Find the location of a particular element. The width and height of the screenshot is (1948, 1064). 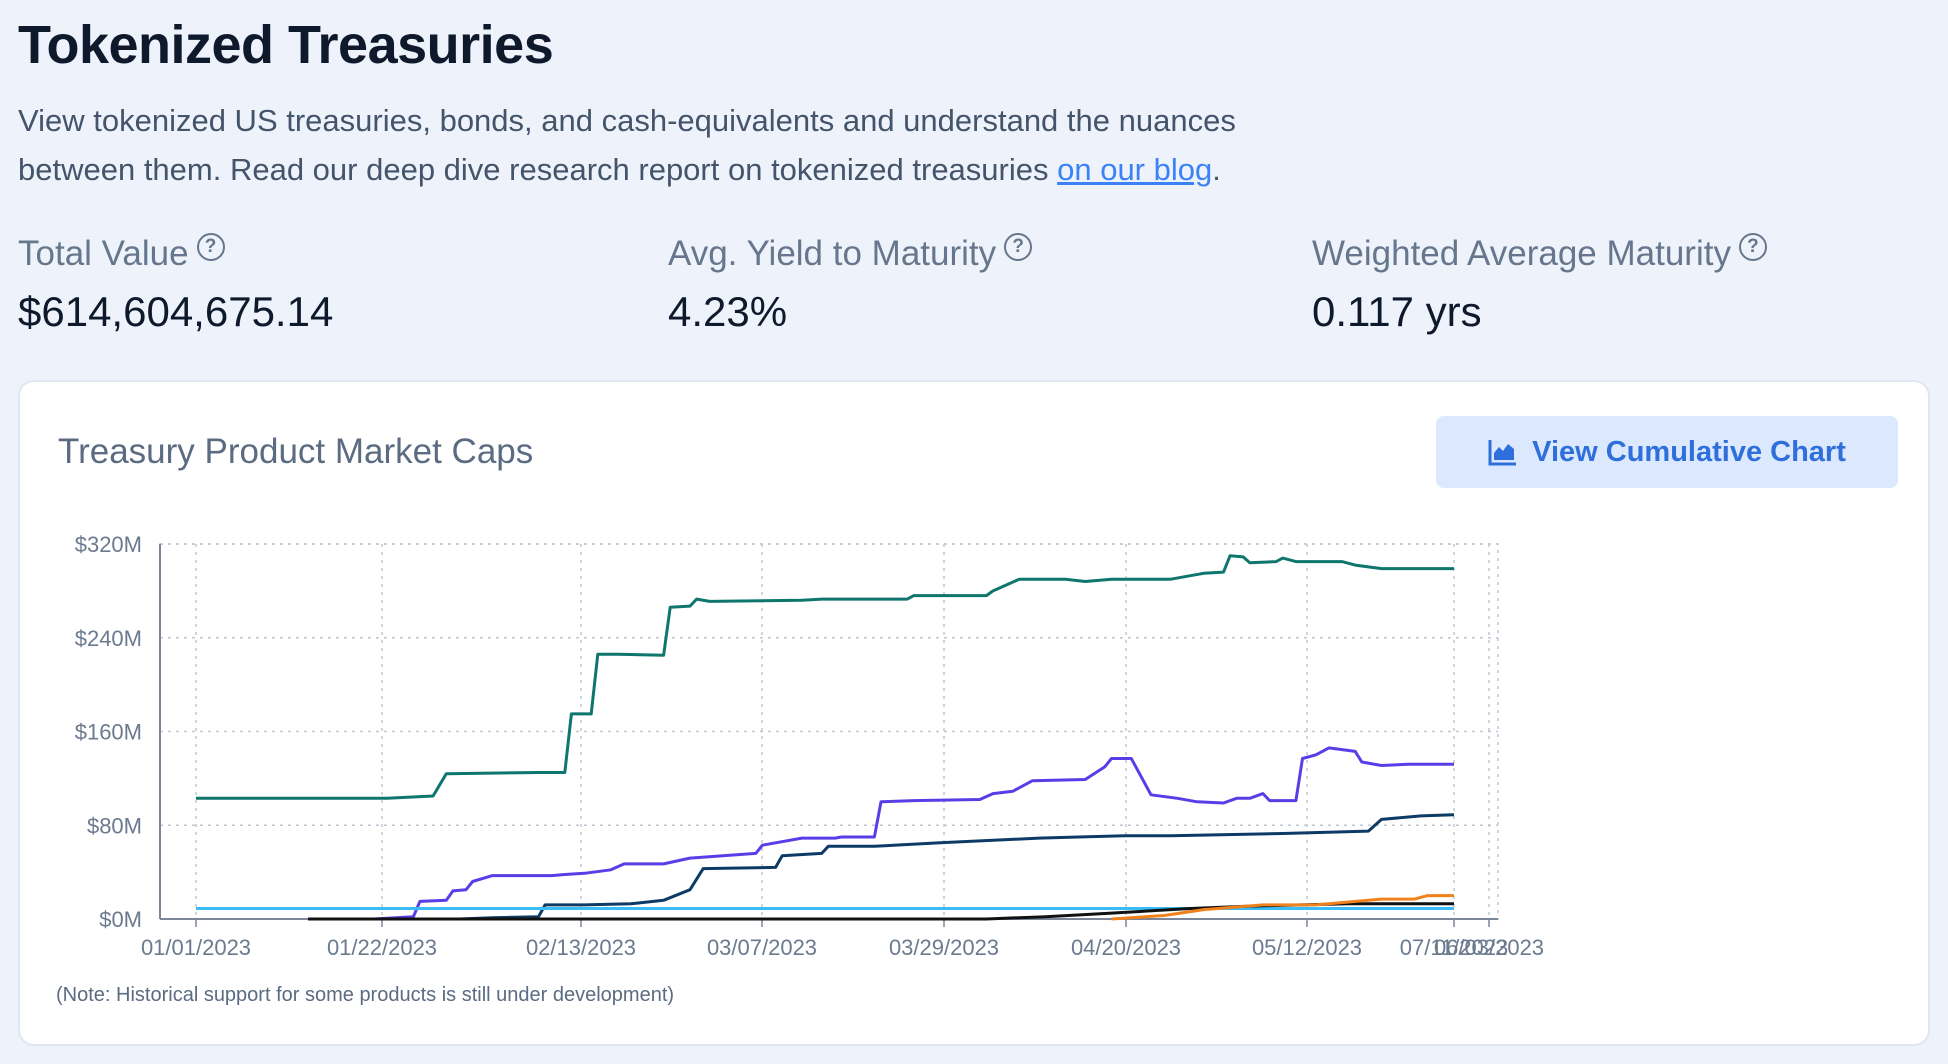

y-tick-label: $240M is located at coordinates (108, 638).